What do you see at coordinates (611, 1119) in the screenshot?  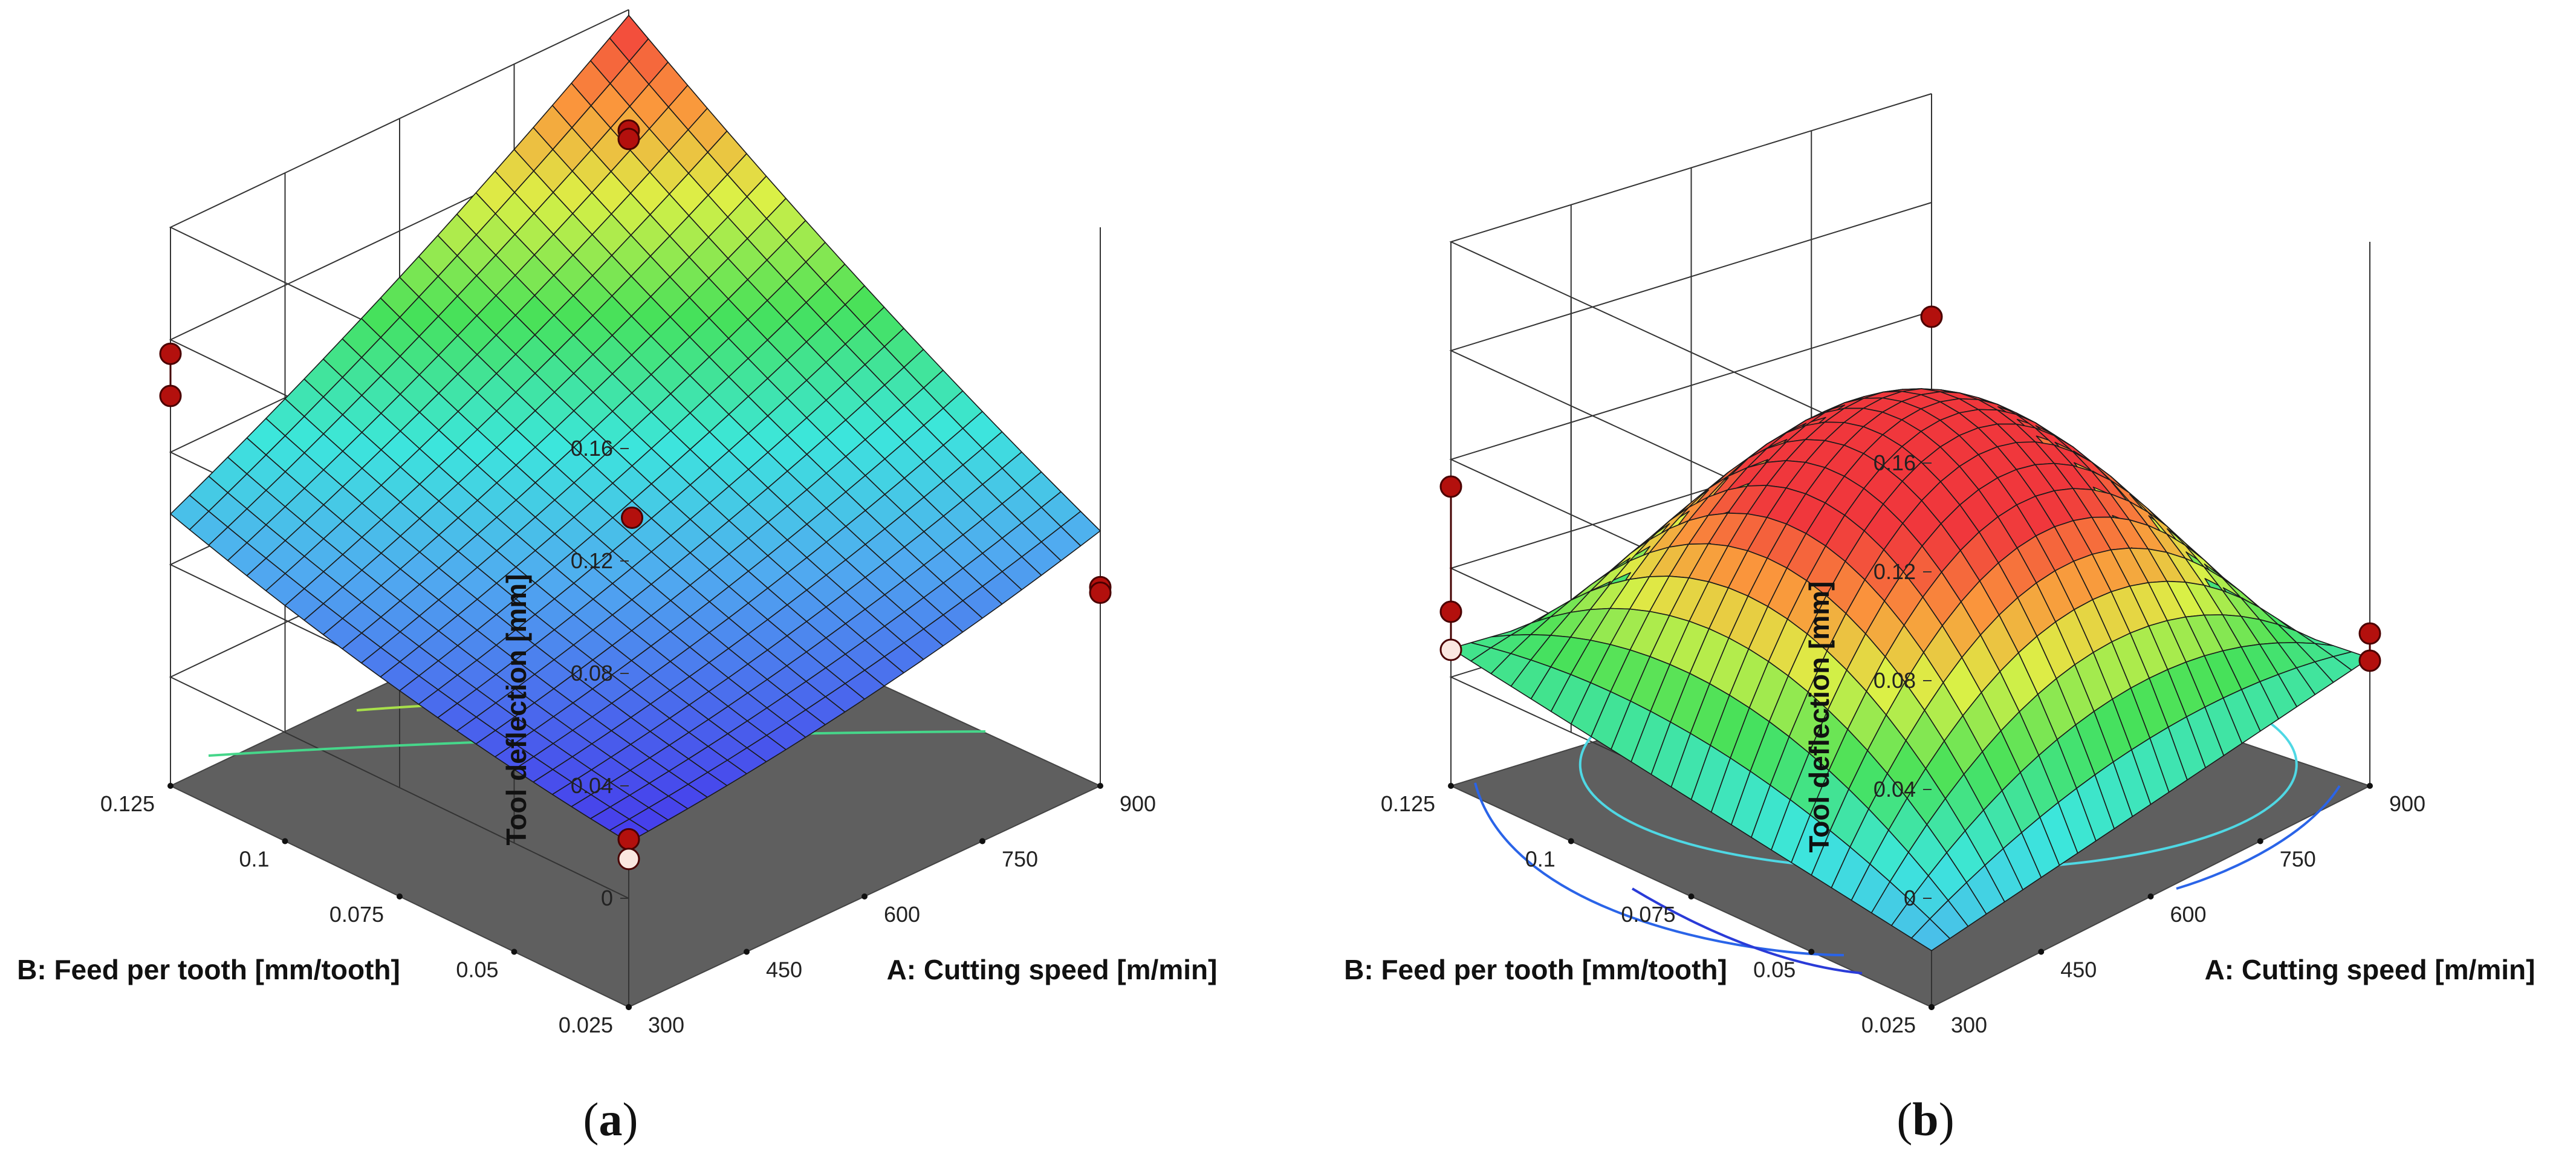 I see `caption-a: (a)` at bounding box center [611, 1119].